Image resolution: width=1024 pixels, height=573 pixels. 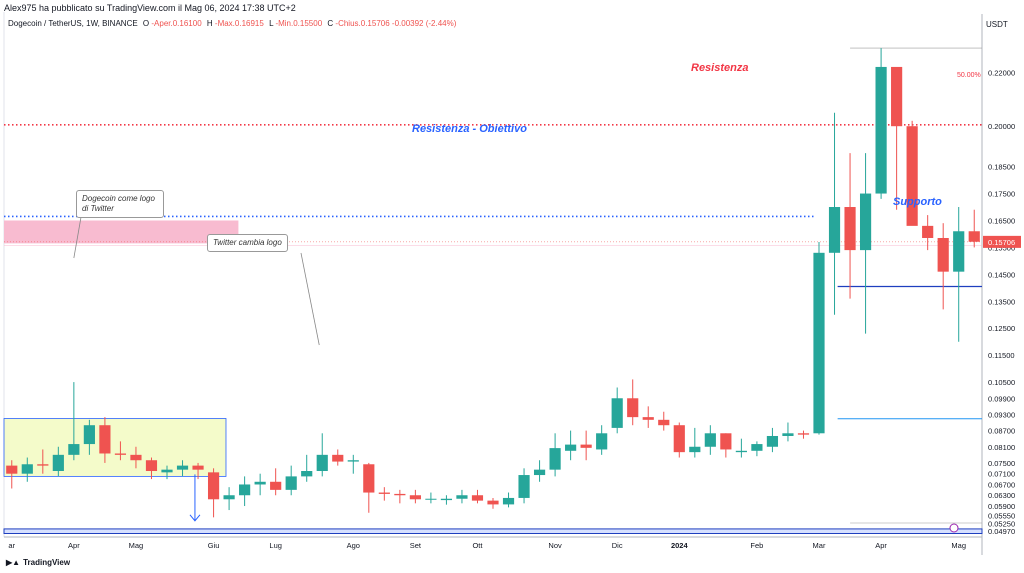 What do you see at coordinates (1001, 328) in the screenshot?
I see `y-tick-label: 0.12500` at bounding box center [1001, 328].